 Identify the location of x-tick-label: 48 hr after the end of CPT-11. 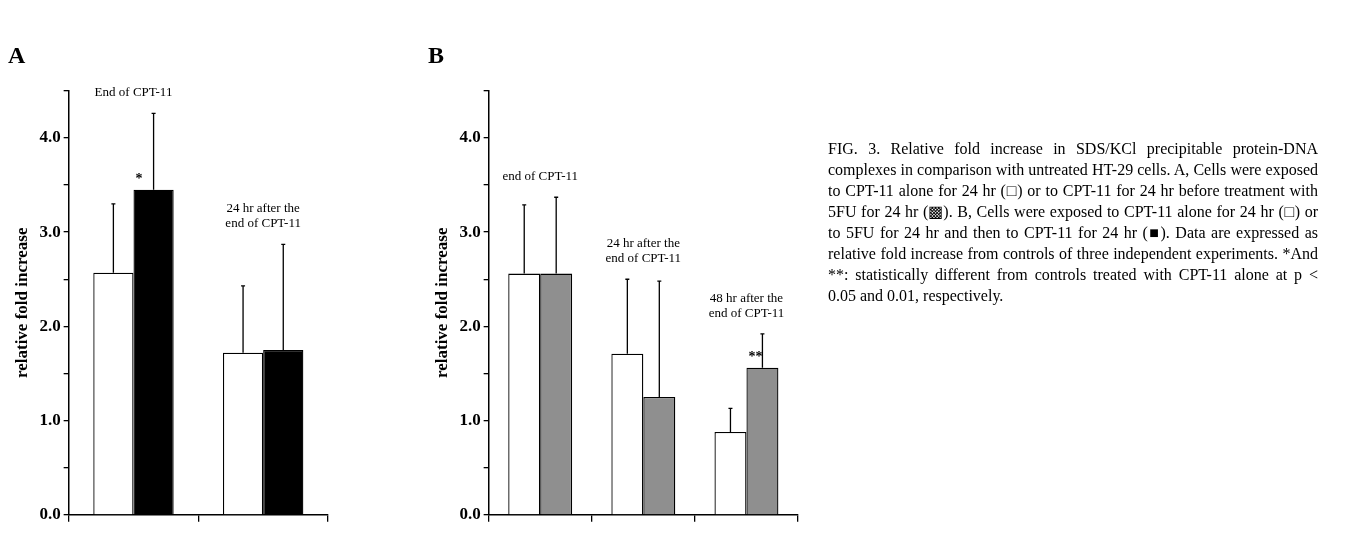
(746, 304).